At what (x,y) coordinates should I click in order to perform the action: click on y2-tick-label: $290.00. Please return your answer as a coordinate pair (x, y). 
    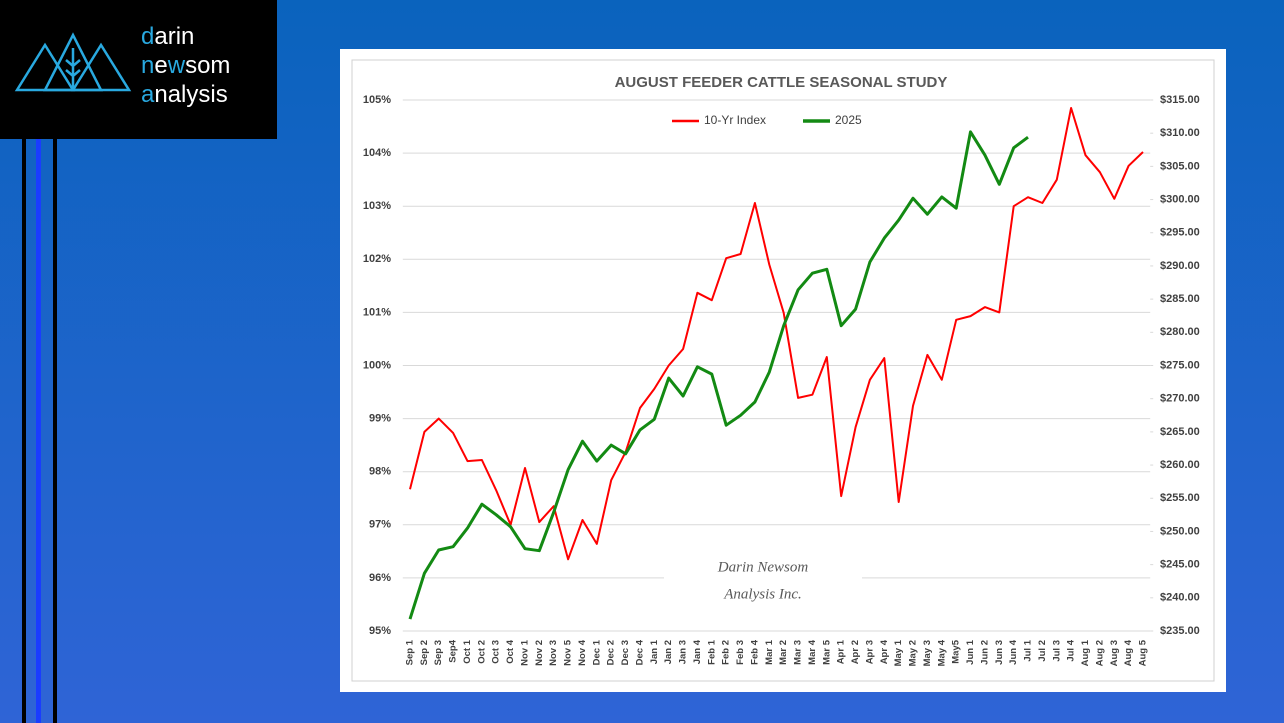
    Looking at the image, I should click on (1180, 266).